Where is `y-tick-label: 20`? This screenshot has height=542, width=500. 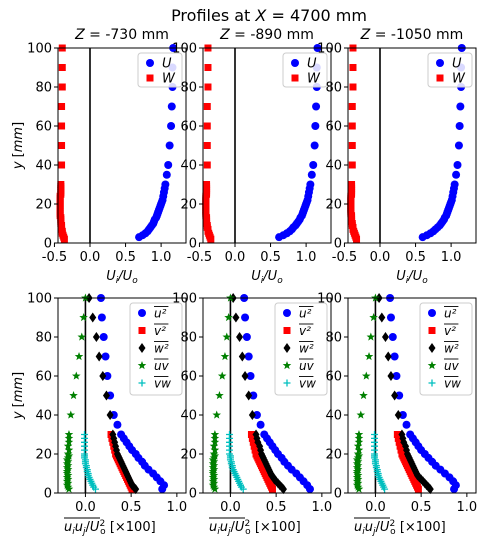
y-tick-label: 20 is located at coordinates (43, 205).